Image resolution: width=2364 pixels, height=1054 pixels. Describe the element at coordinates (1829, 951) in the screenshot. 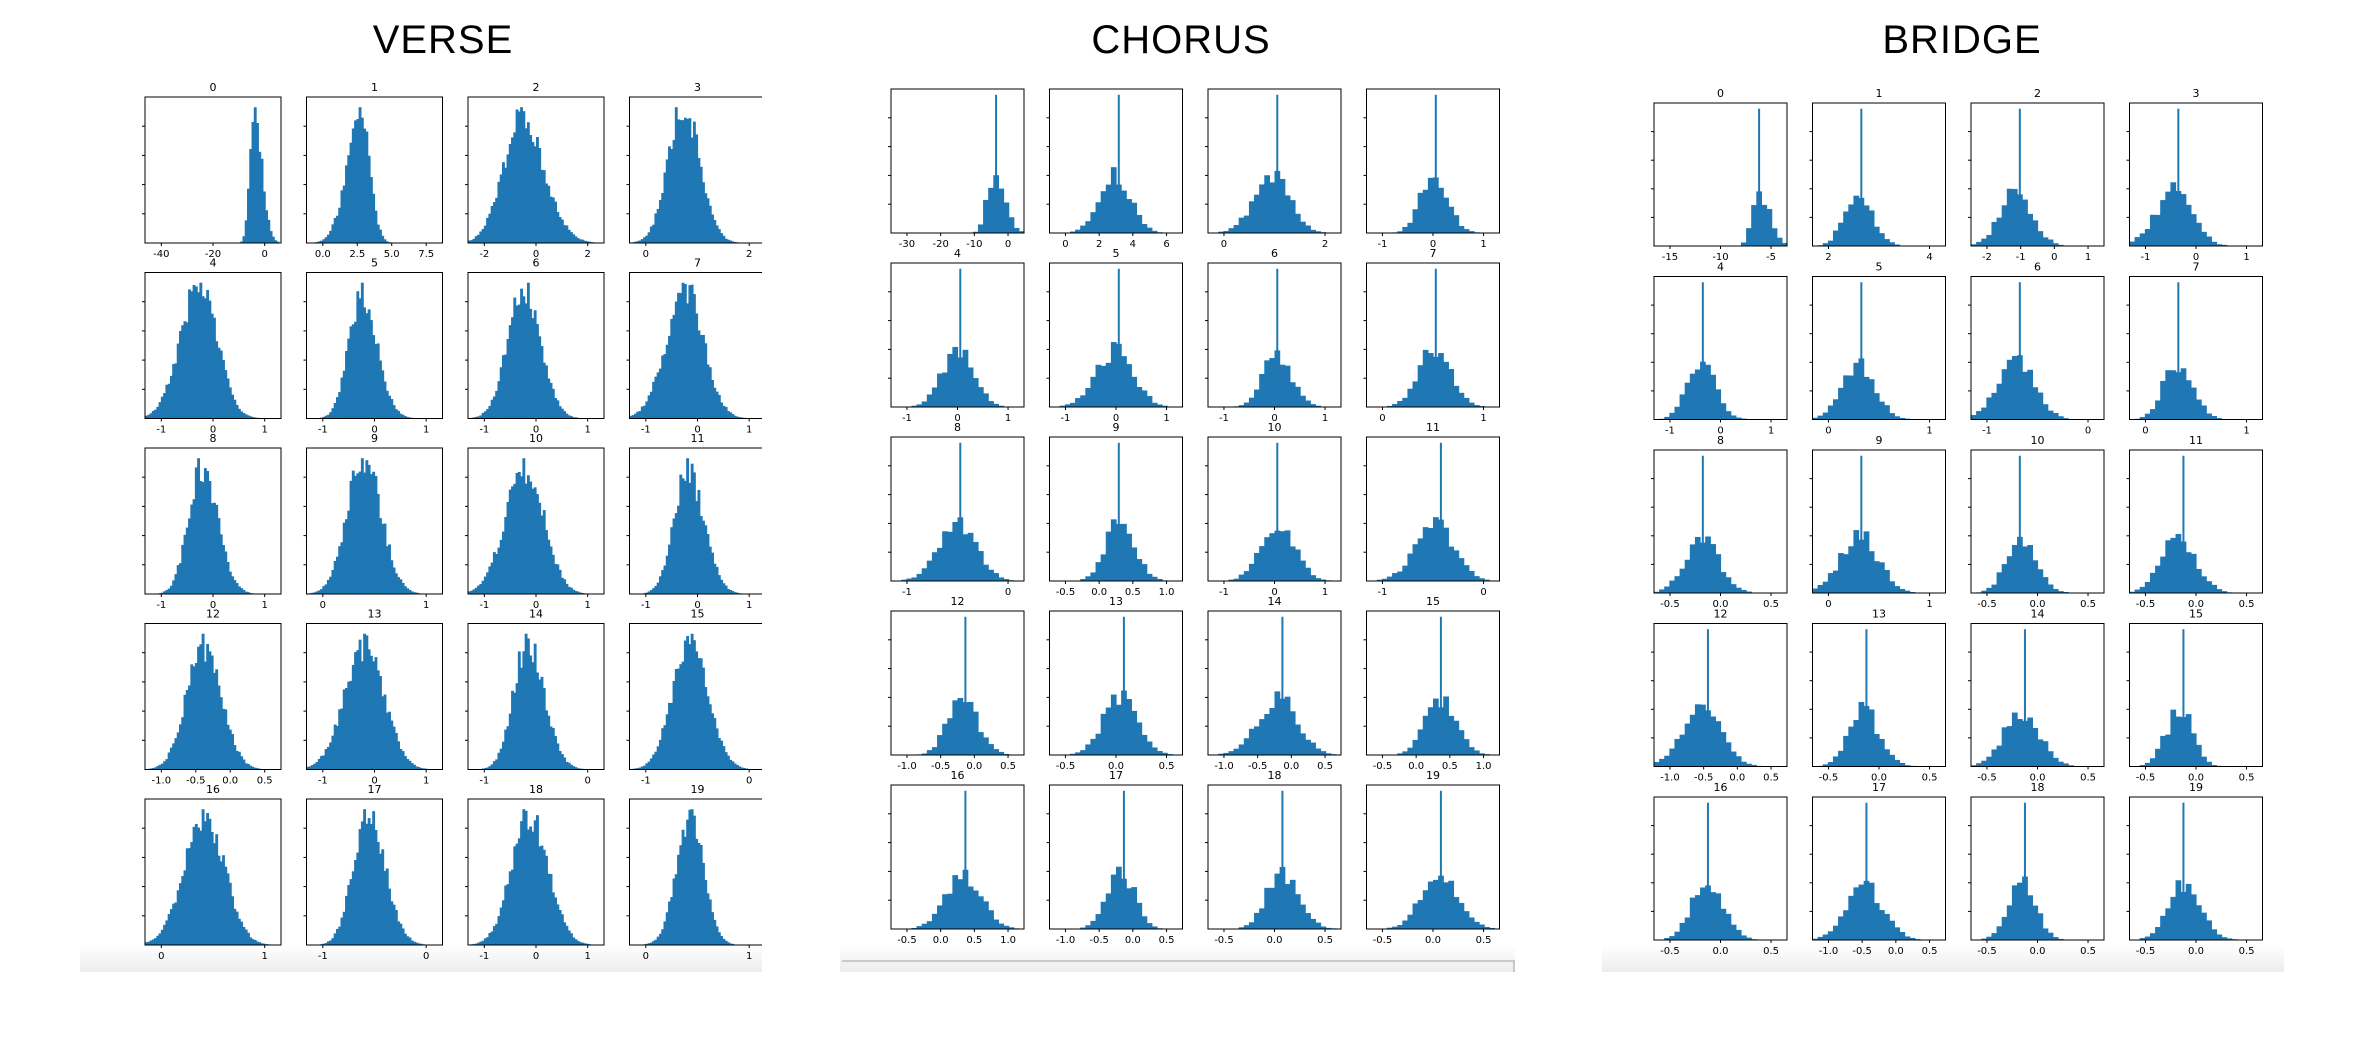

I see `x-tick-label: -1.0` at that location.